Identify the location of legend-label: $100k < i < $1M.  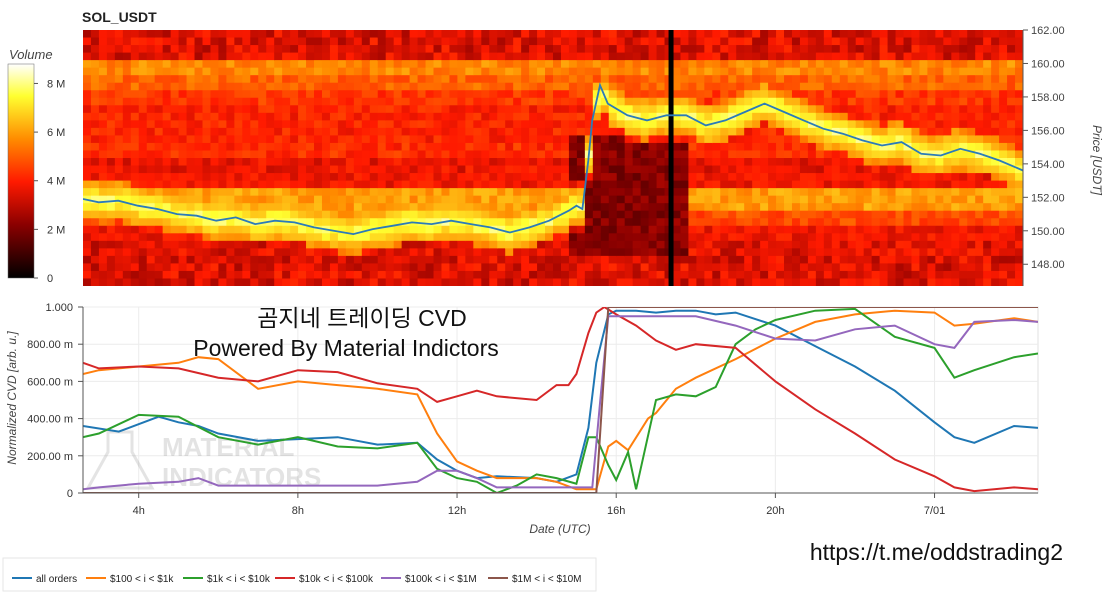
(441, 579).